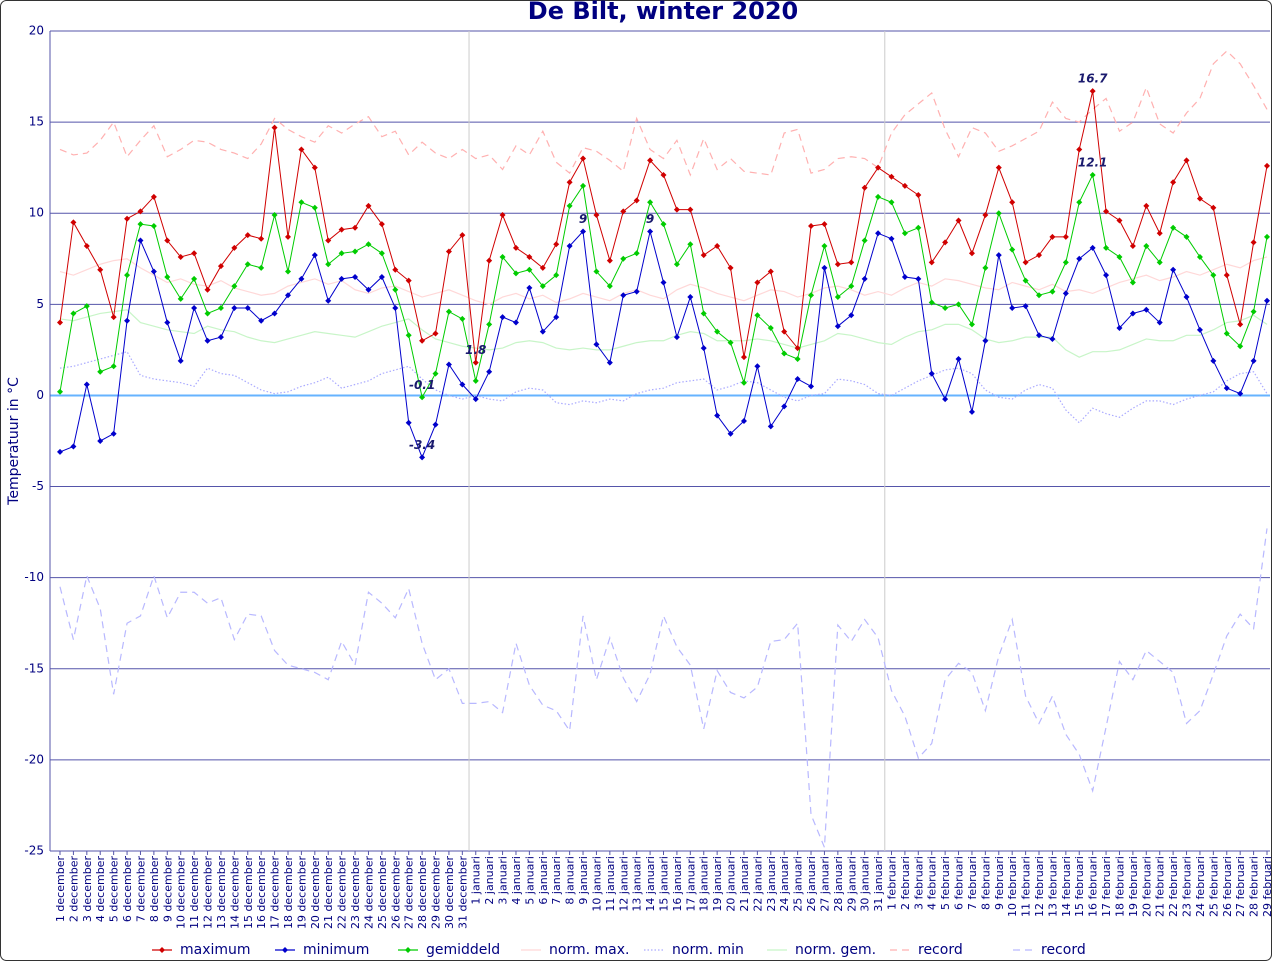  Describe the element at coordinates (503, 880) in the screenshot. I see `x-tick-label: 3 januari` at that location.